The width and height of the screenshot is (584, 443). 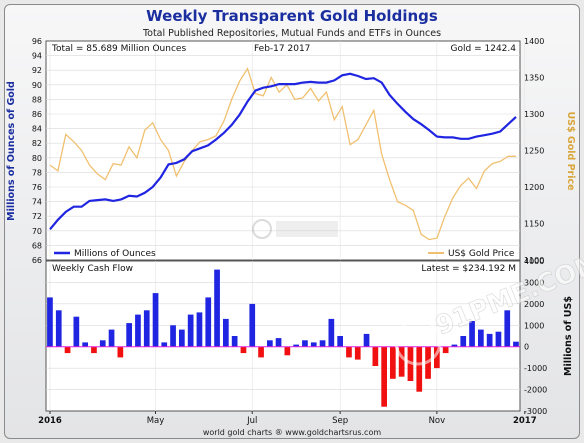 What do you see at coordinates (37, 99) in the screenshot?
I see `y-tick-label: 88` at bounding box center [37, 99].